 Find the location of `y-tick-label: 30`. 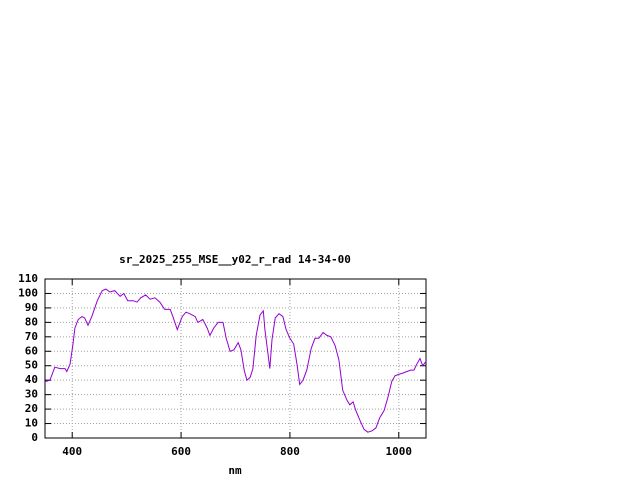

y-tick-label: 30 is located at coordinates (31, 394).